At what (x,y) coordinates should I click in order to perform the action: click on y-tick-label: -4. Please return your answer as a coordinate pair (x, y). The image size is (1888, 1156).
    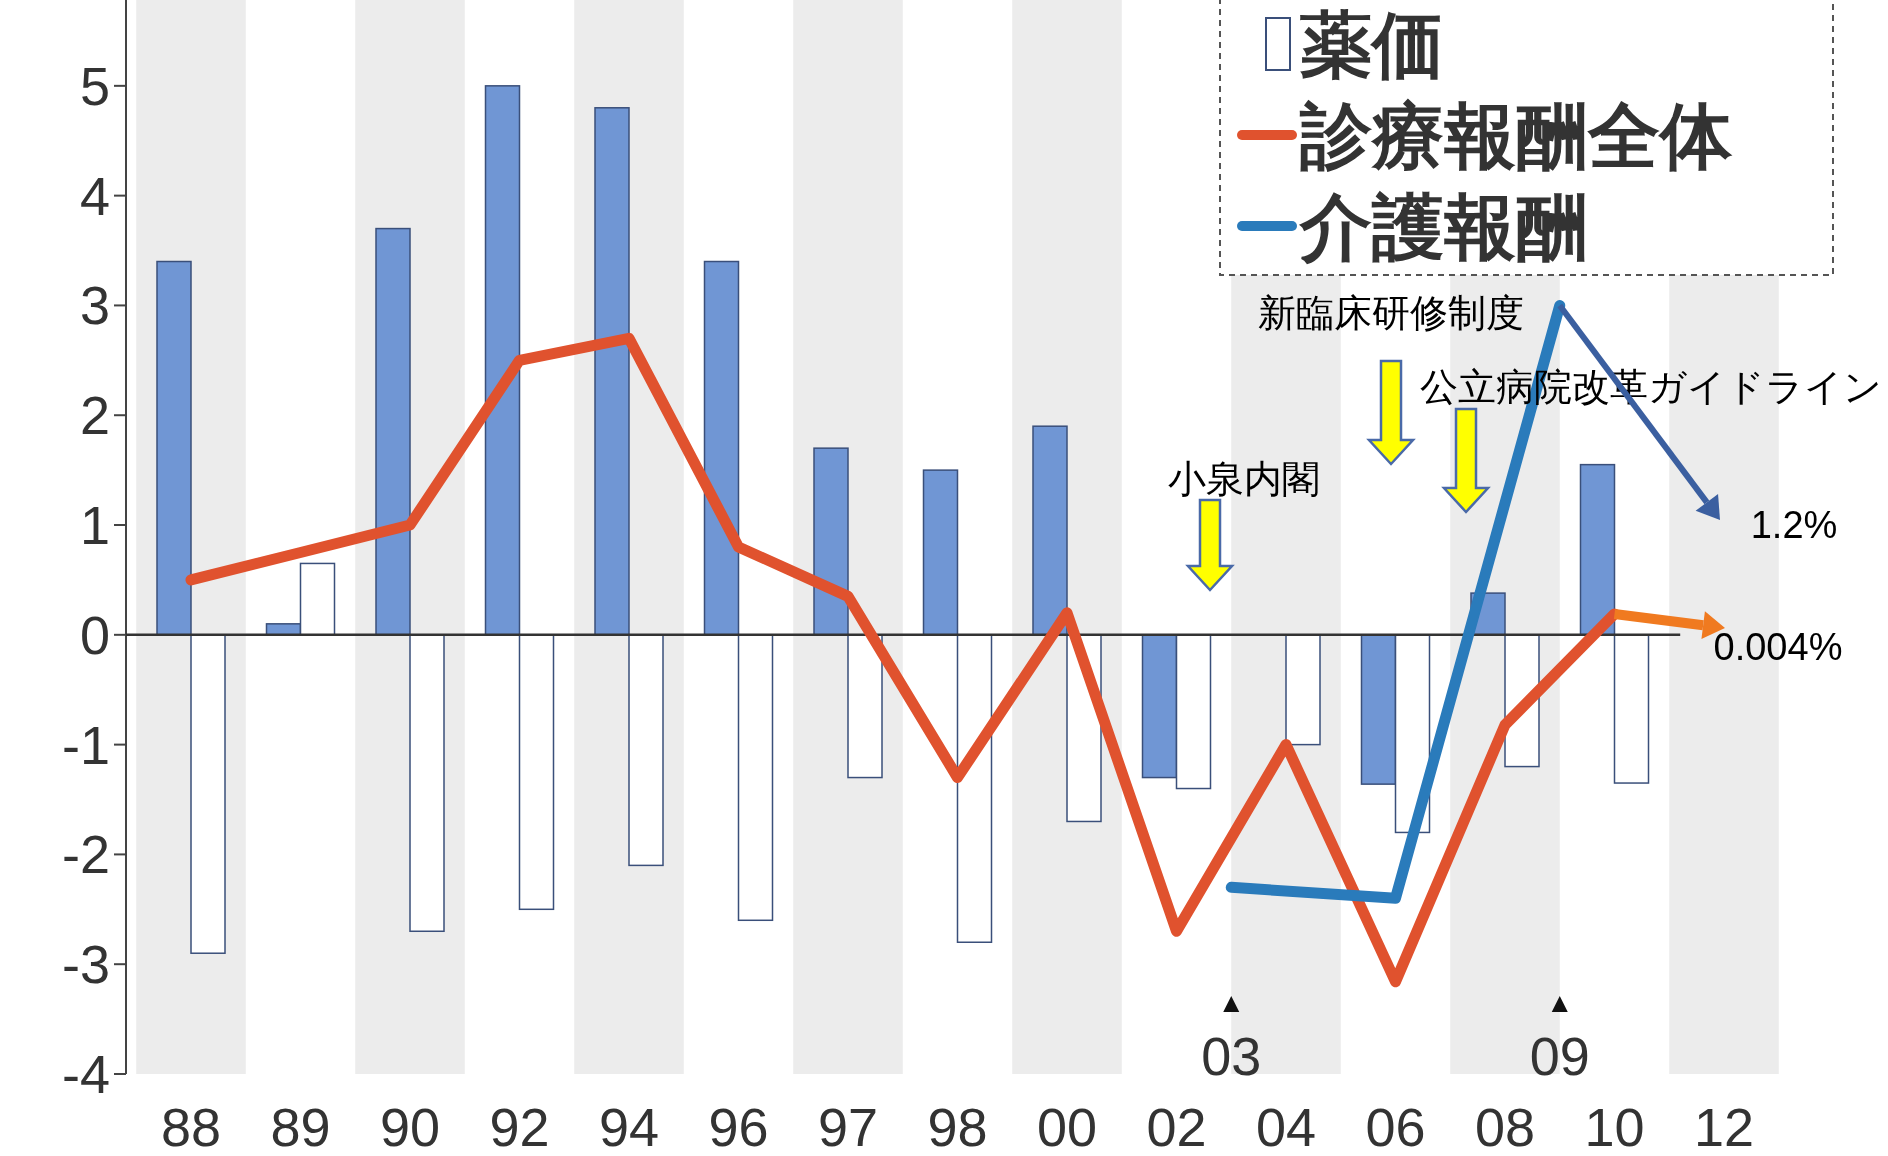
    Looking at the image, I should click on (85, 1074).